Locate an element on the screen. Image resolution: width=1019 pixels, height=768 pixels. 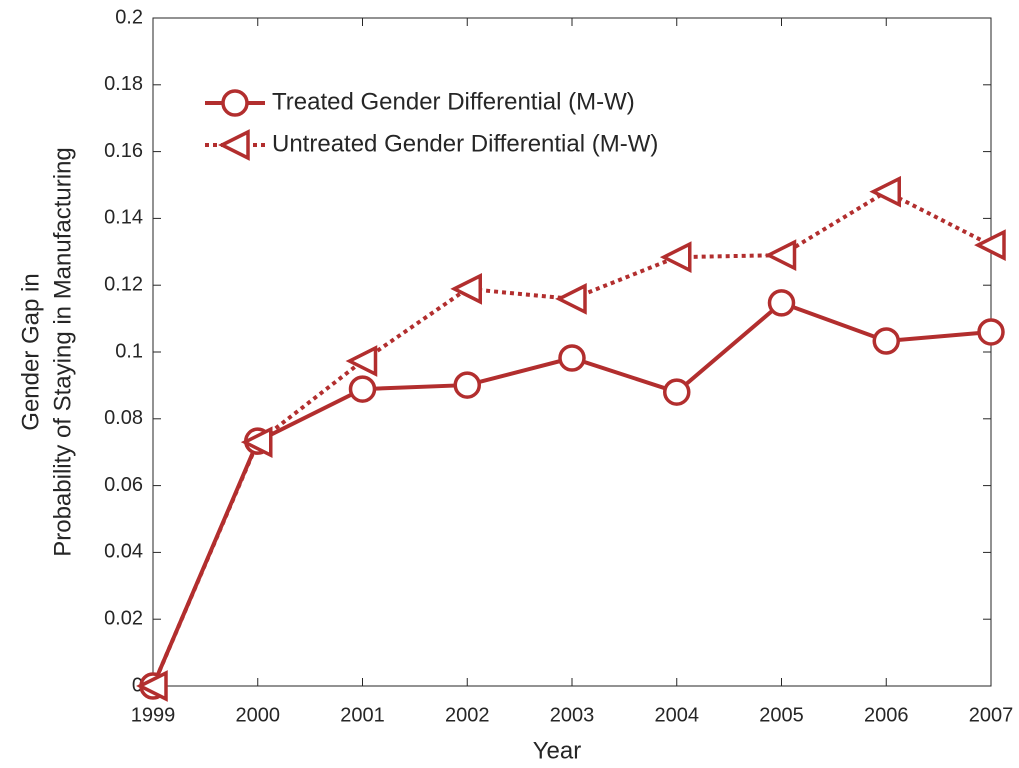
y-tick-label: 0.06 is located at coordinates (123, 485).